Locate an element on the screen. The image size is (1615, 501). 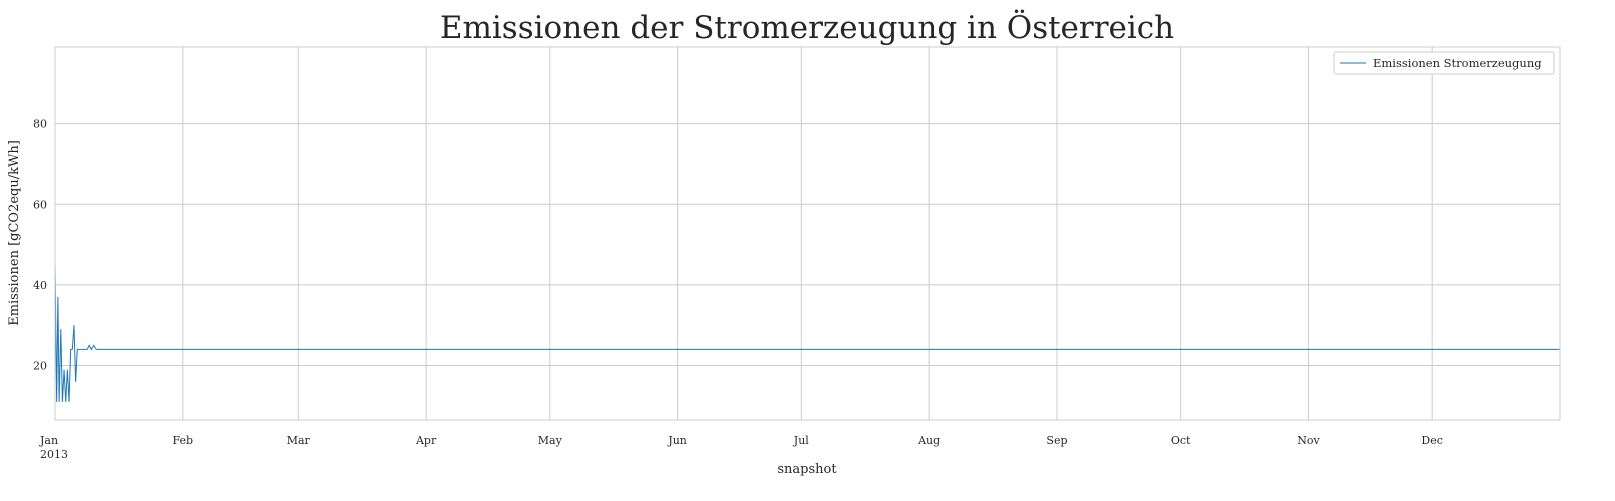
x-tick-label: Sep is located at coordinates (1056, 440).